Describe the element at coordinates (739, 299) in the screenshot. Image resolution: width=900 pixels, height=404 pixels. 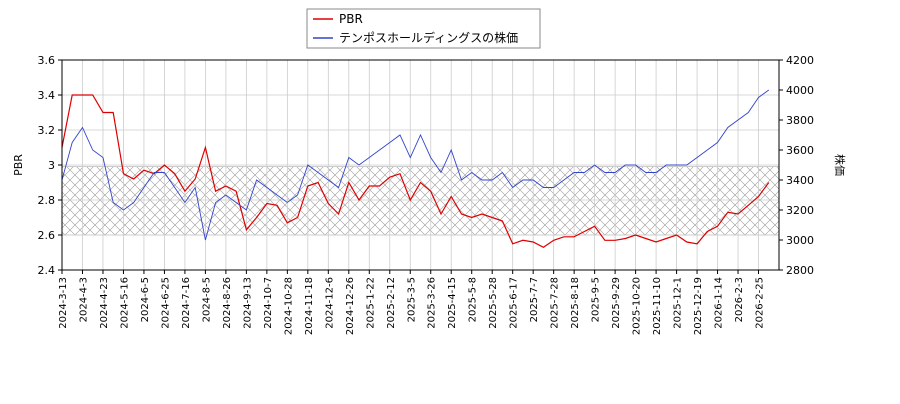
I see `x-tick-label: 2026-2-3` at that location.